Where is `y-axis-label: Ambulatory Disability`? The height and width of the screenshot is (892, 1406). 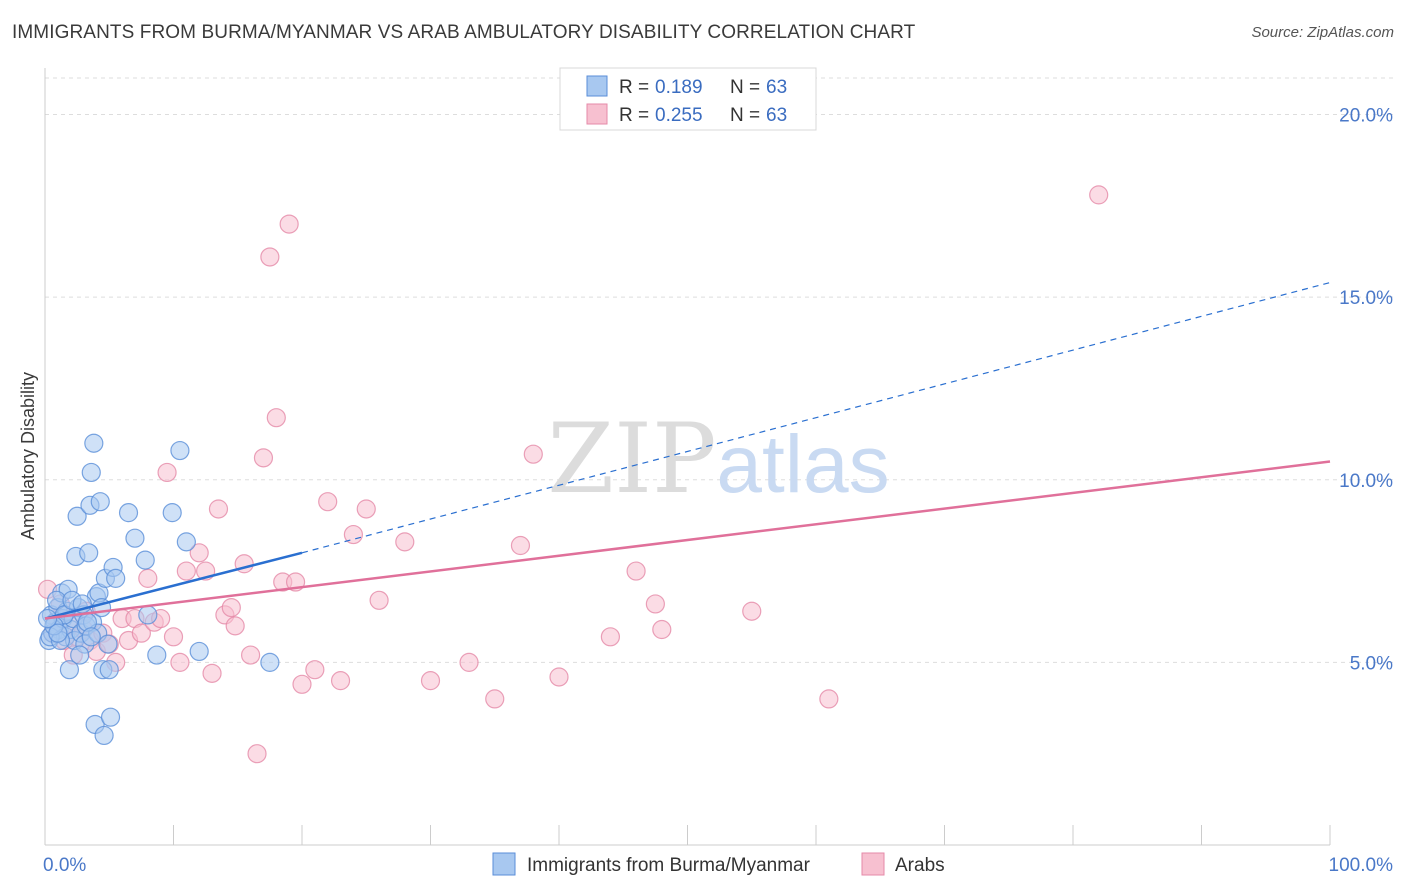
y-axis-label: Ambulatory Disability is located at coordinates (28, 456).